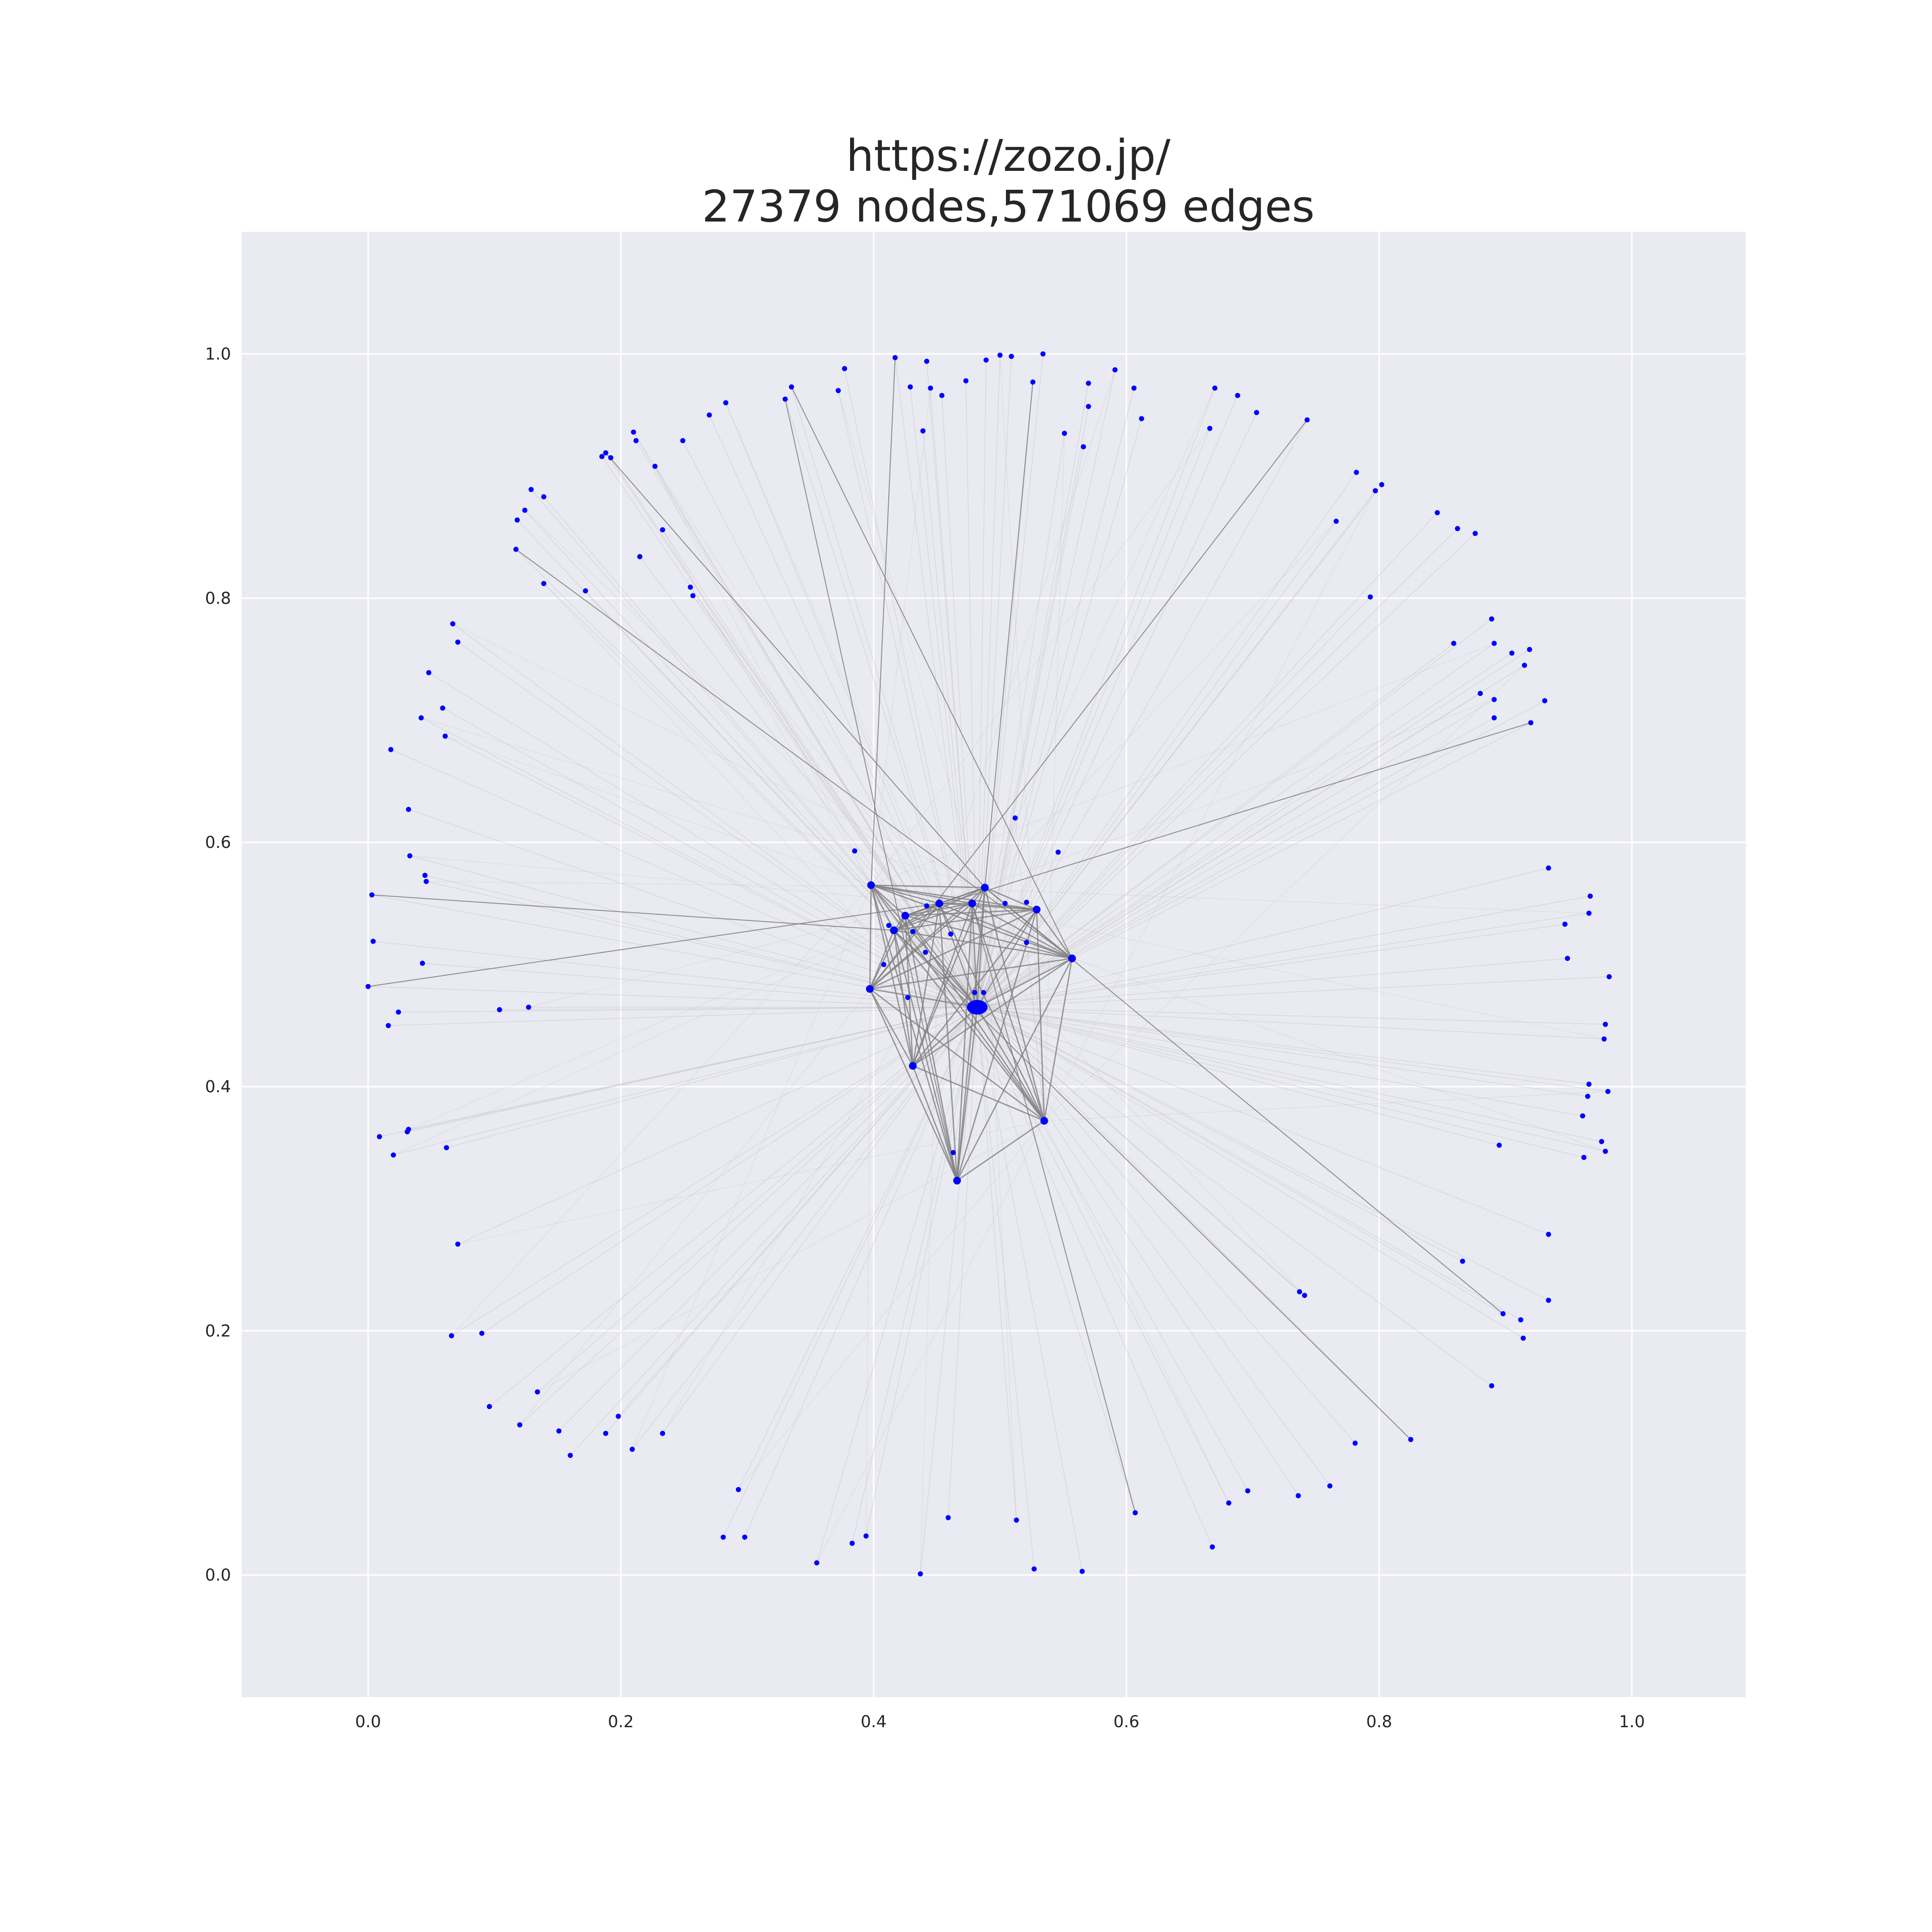 This screenshot has width=1932, height=1932. Describe the element at coordinates (218, 598) in the screenshot. I see `y-tick-label: 0.8` at that location.